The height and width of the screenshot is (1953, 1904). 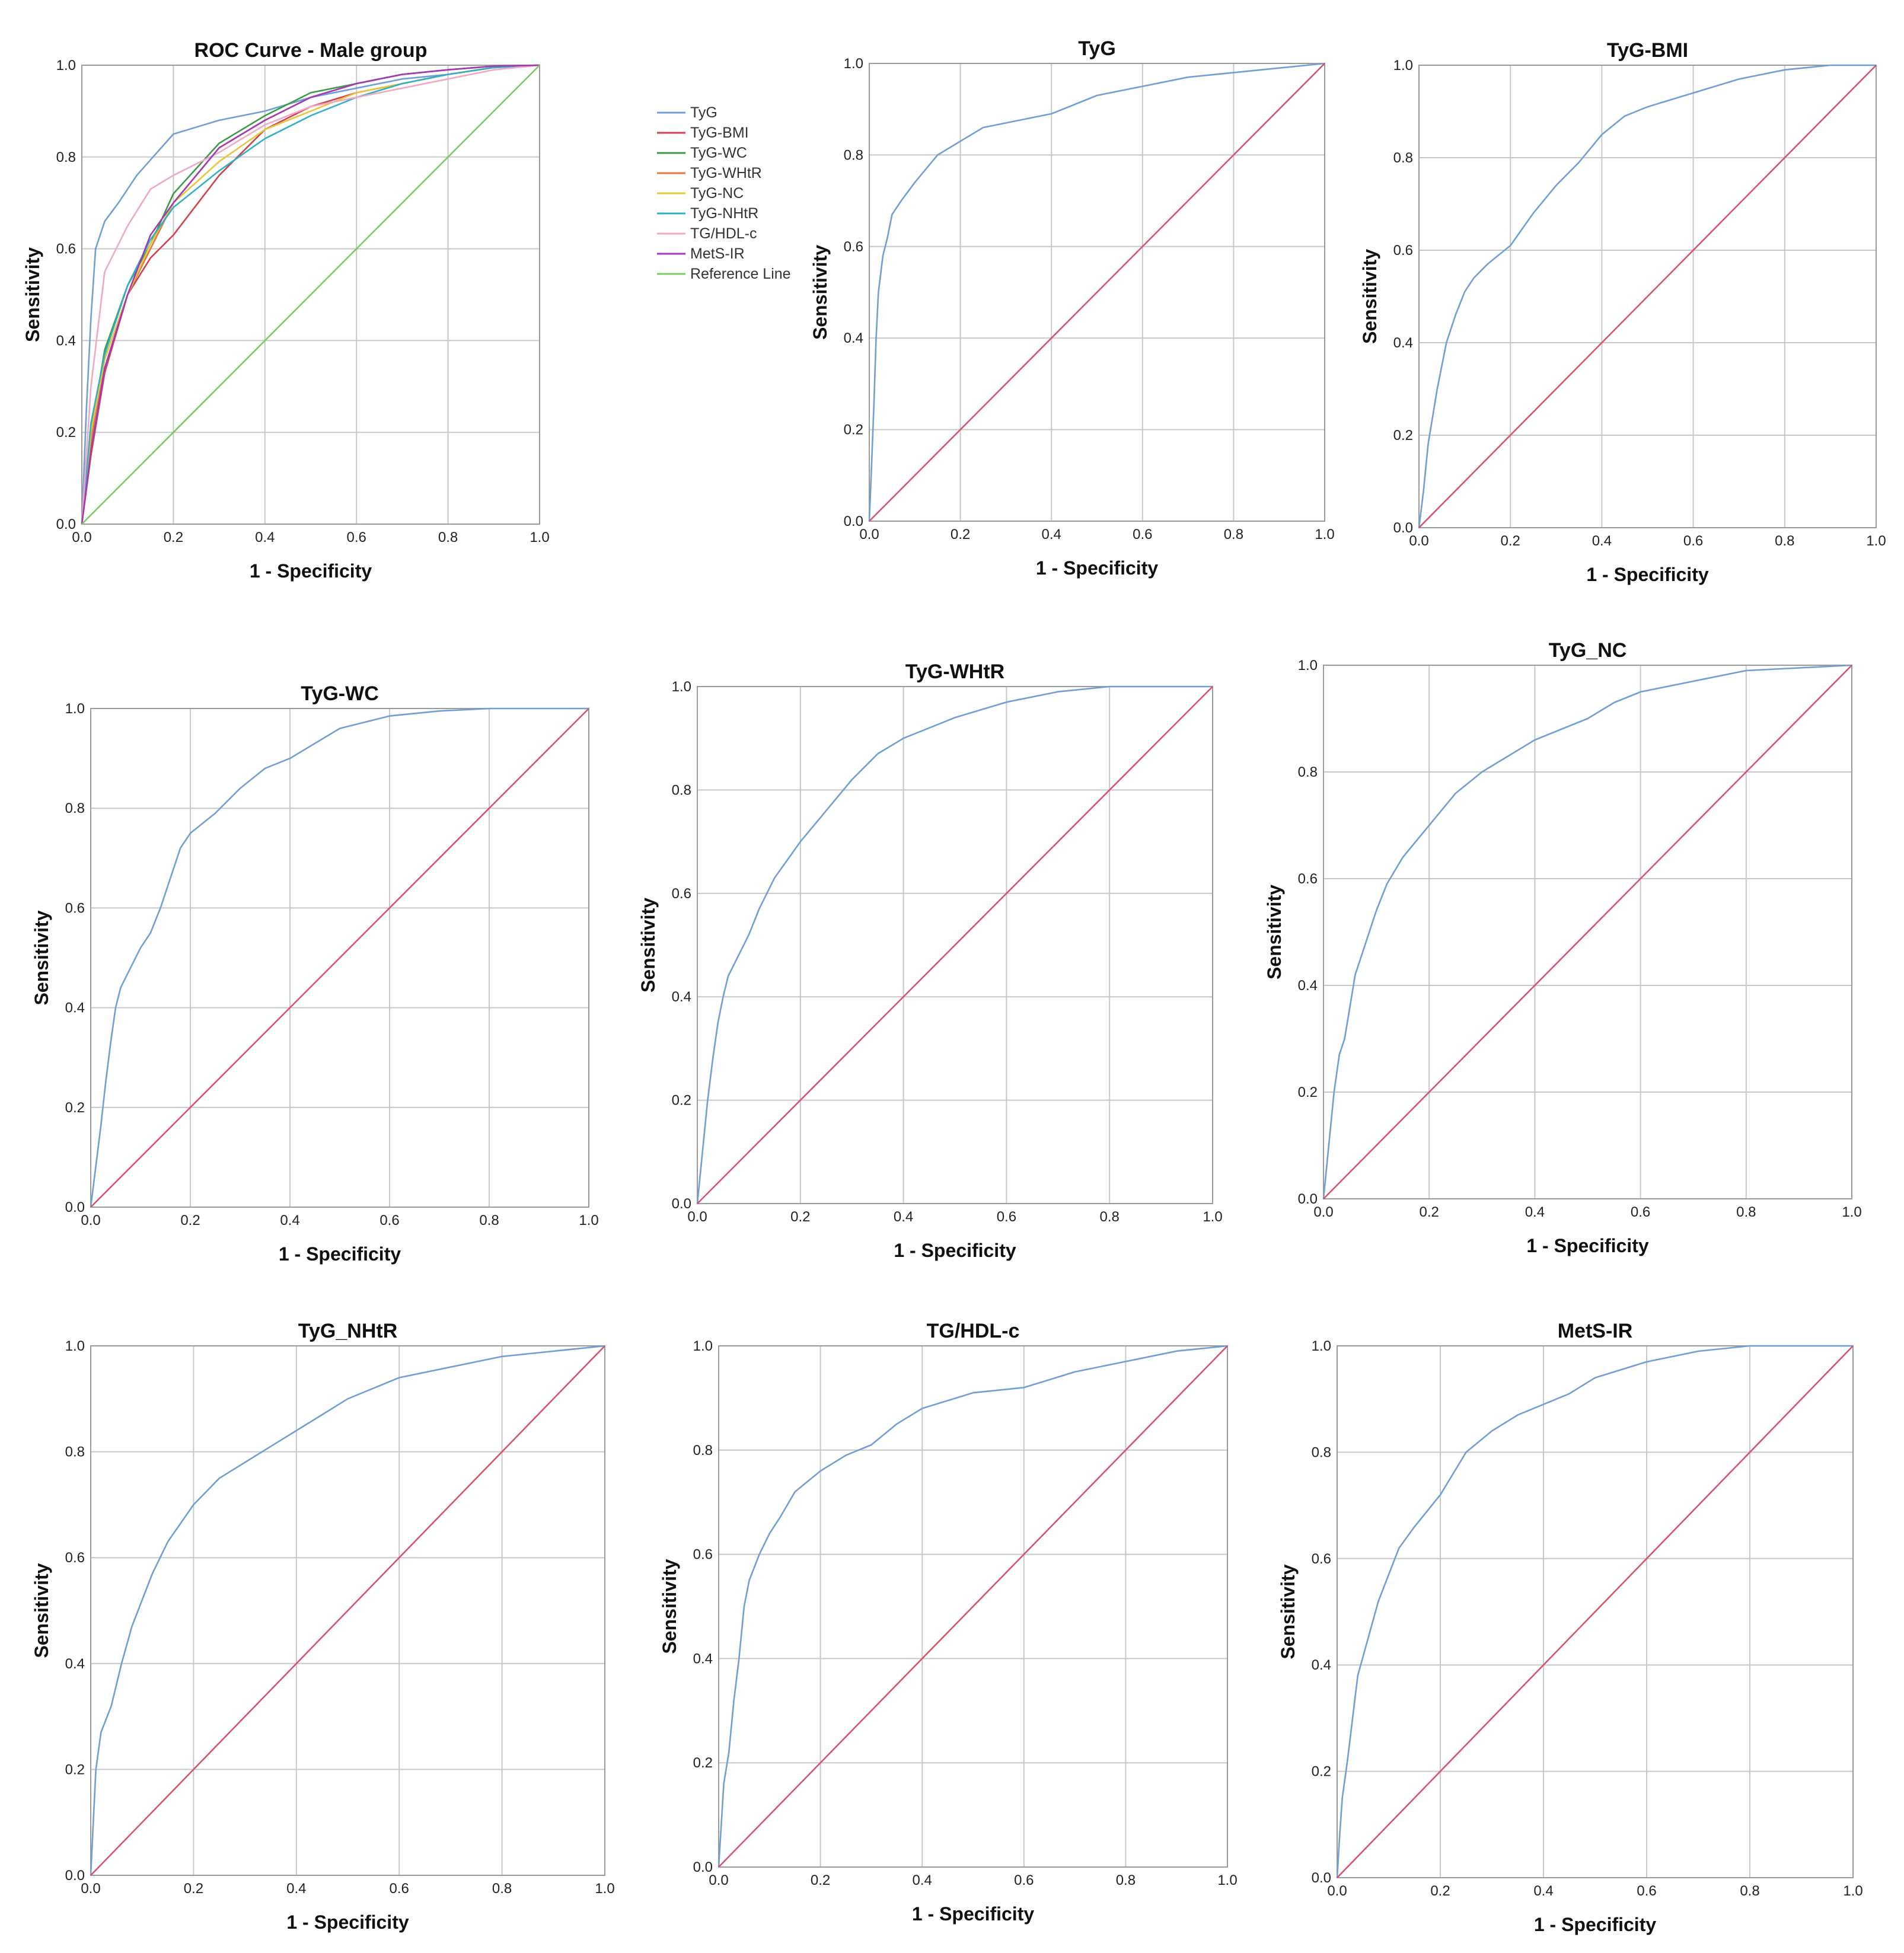 I want to click on chart-title: TyG_NC, so click(x=1588, y=650).